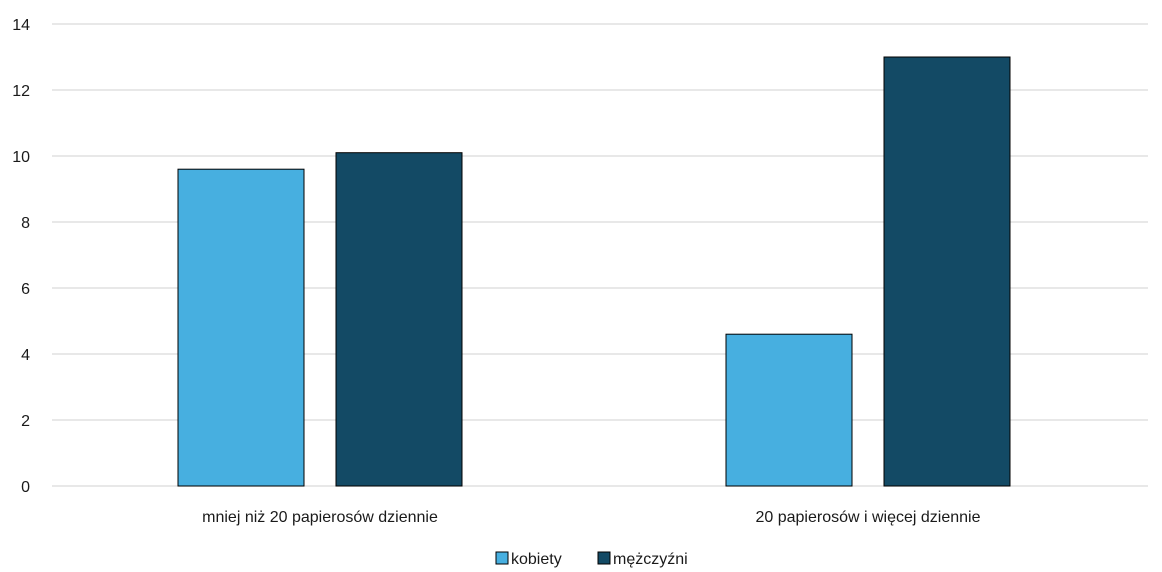 Image resolution: width=1162 pixels, height=572 pixels. I want to click on y-tick-label: 14, so click(21, 25).